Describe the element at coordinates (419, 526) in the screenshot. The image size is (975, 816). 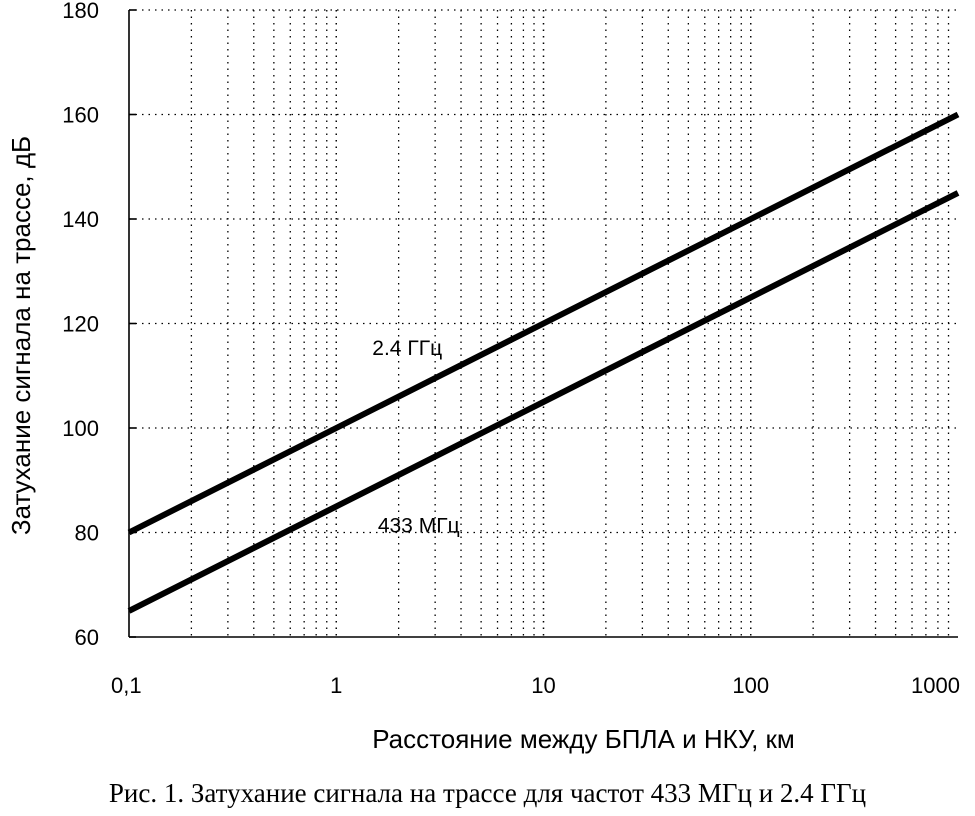
I see `series-label: 433 МГц` at that location.